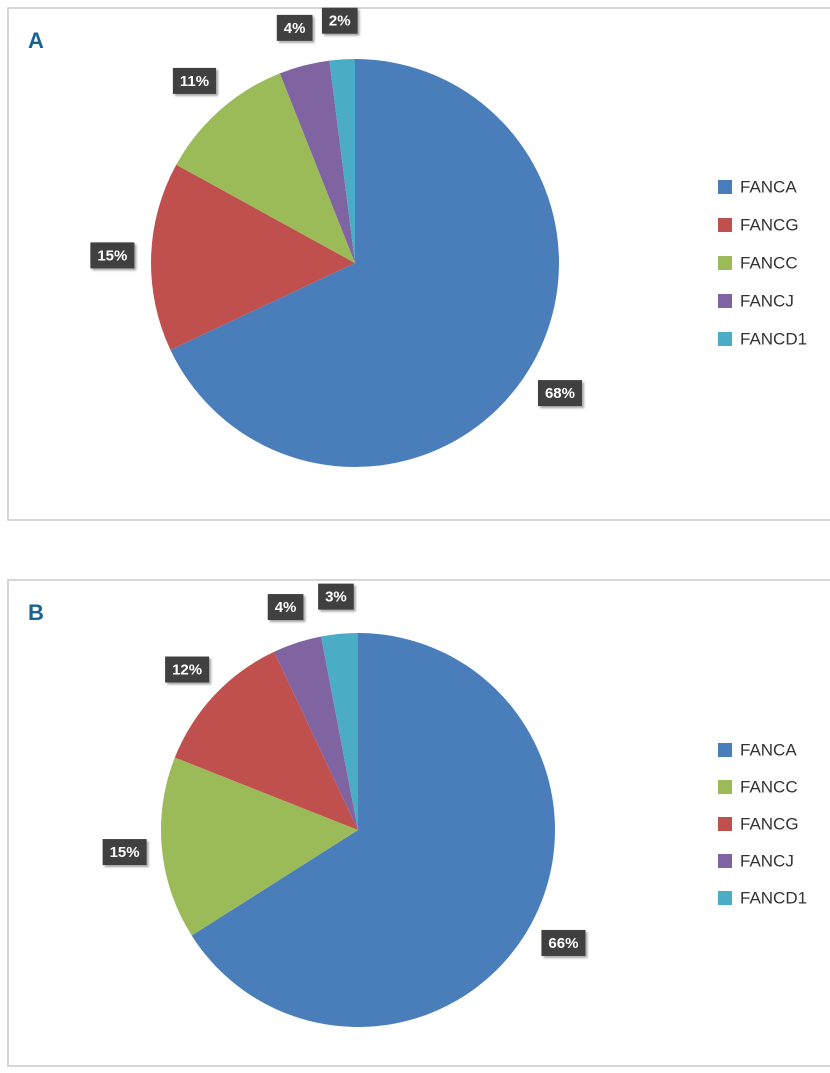 Image resolution: width=830 pixels, height=1073 pixels. Describe the element at coordinates (36, 40) in the screenshot. I see `panel-label: A` at that location.